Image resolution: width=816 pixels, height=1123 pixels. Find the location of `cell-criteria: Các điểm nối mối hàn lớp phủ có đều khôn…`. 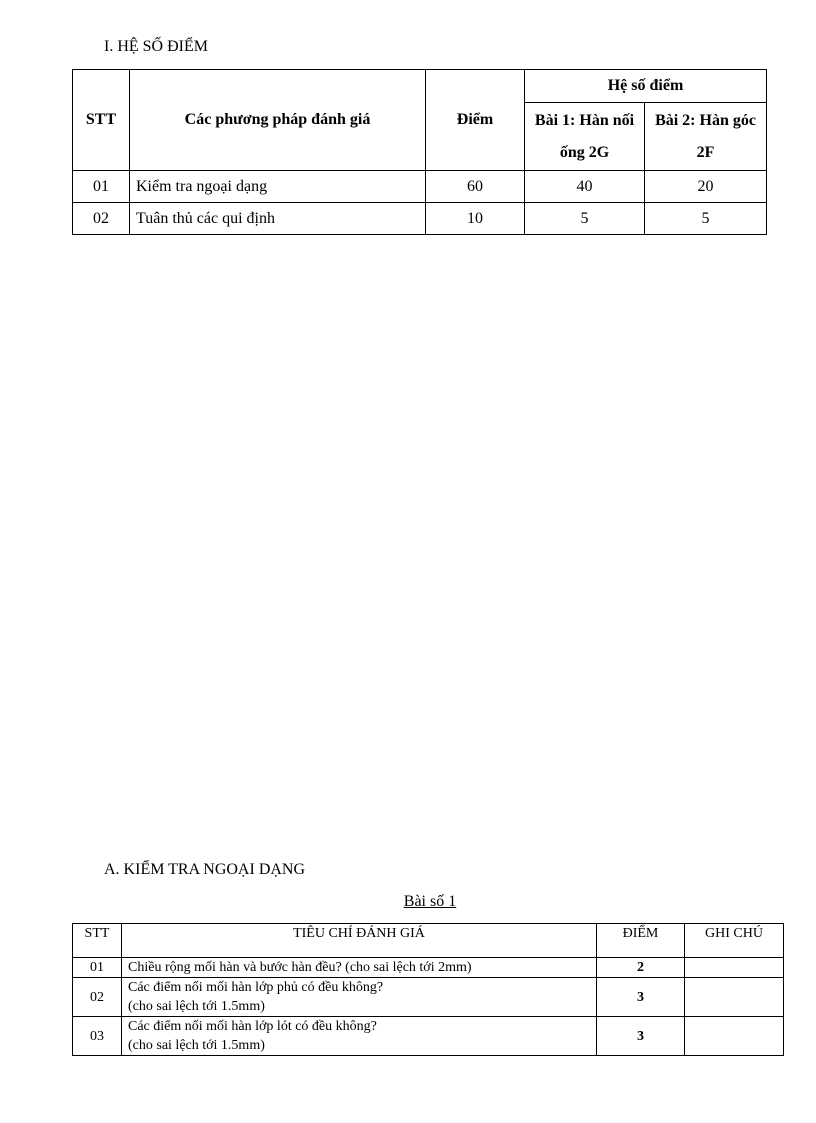

cell-criteria: Các điểm nối mối hàn lớp phủ có đều khôn… is located at coordinates (359, 997).